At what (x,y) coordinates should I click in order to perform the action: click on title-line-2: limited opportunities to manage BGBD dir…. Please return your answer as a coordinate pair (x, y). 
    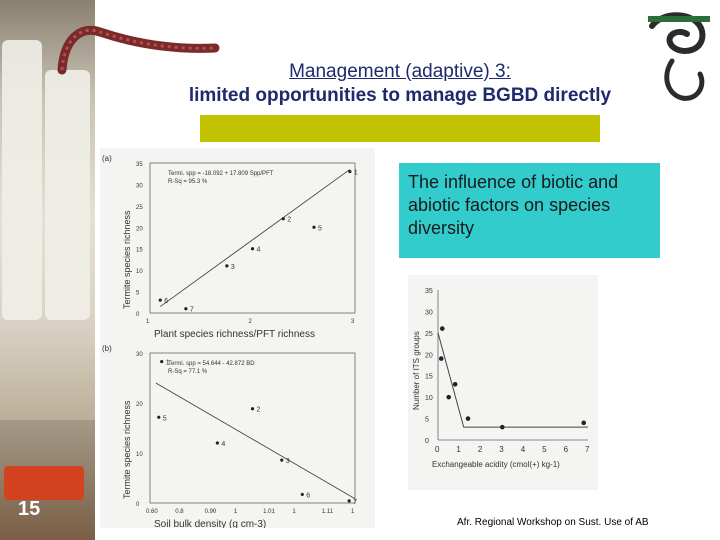
    Looking at the image, I should click on (400, 95).